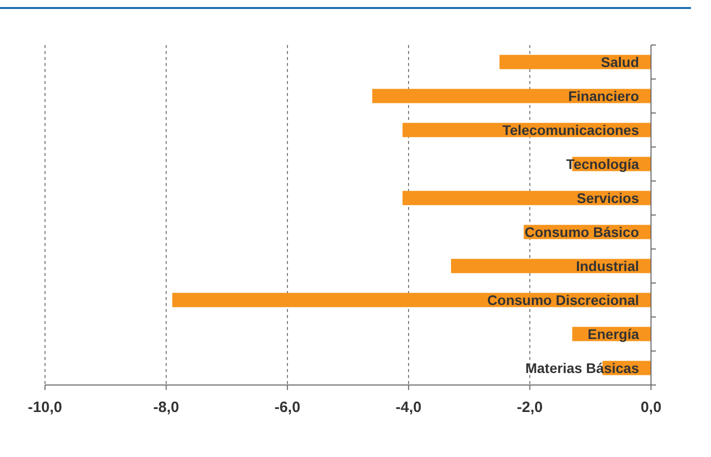  What do you see at coordinates (651, 407) in the screenshot?
I see `x-tick-label: 0,0` at bounding box center [651, 407].